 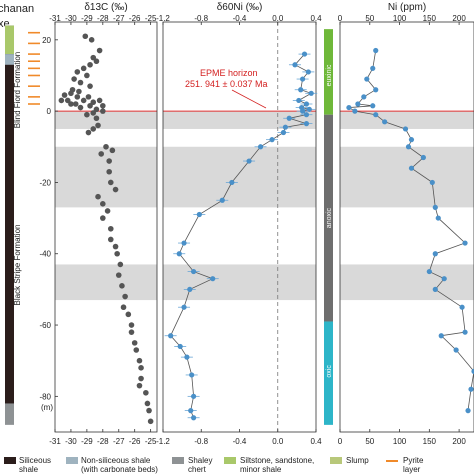 I want to click on y-tick-label: -20, so click(x=45, y=182).